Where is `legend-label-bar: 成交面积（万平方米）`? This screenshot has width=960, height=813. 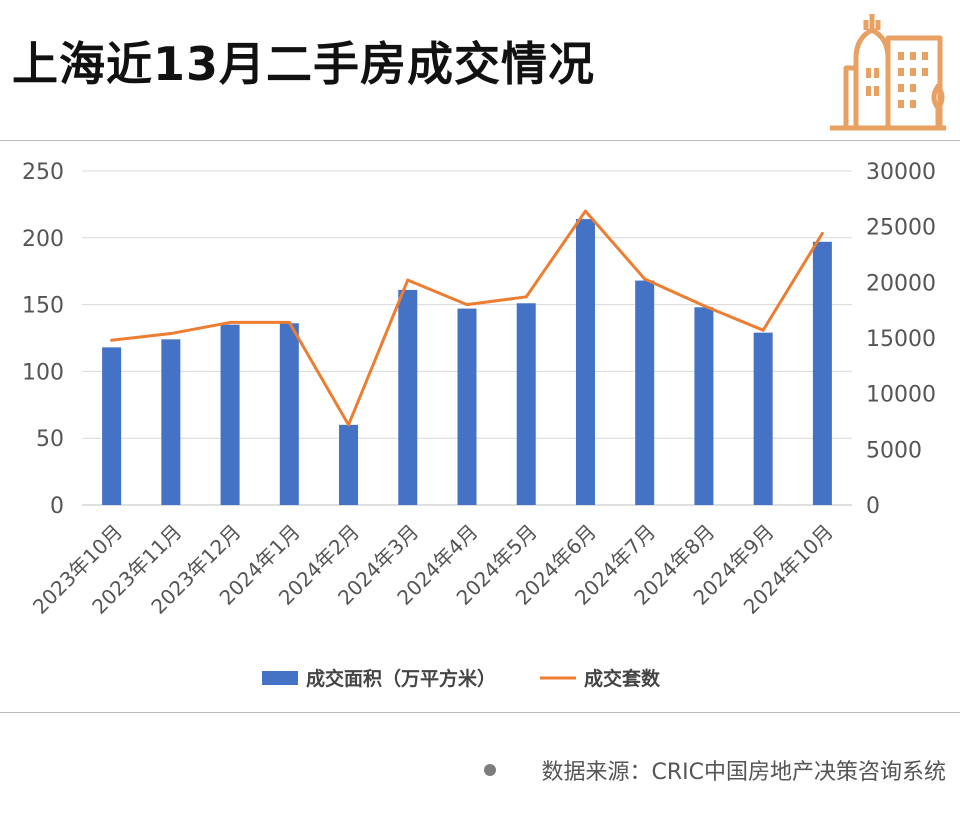
legend-label-bar: 成交面积（万平方米） is located at coordinates (401, 678).